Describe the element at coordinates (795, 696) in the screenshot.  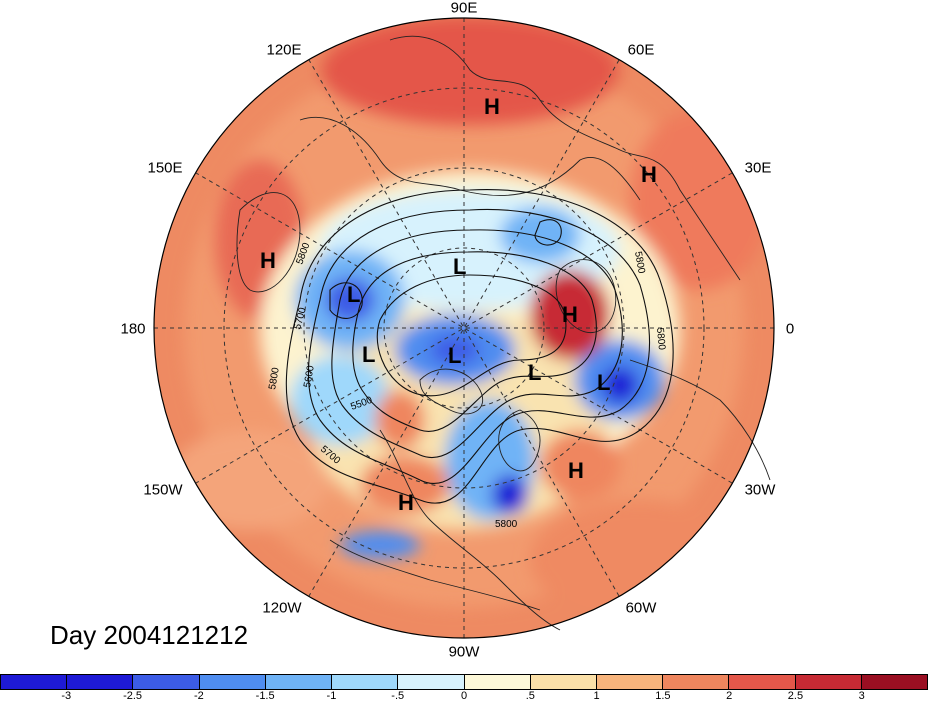
I see `colorbar-tick-label: 2.5` at that location.